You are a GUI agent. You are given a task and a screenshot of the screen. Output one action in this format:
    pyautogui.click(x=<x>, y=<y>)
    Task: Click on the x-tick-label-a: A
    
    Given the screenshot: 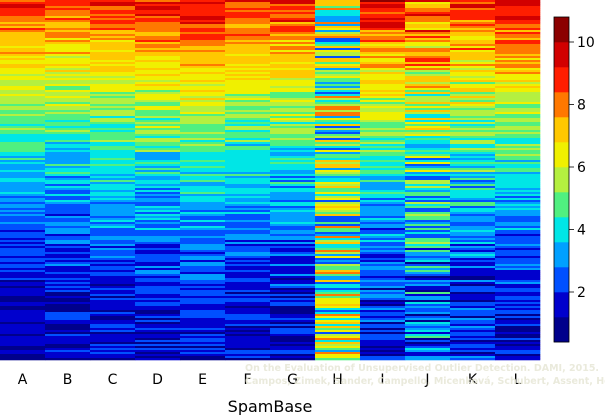 What is the action you would take?
    pyautogui.click(x=23, y=380)
    